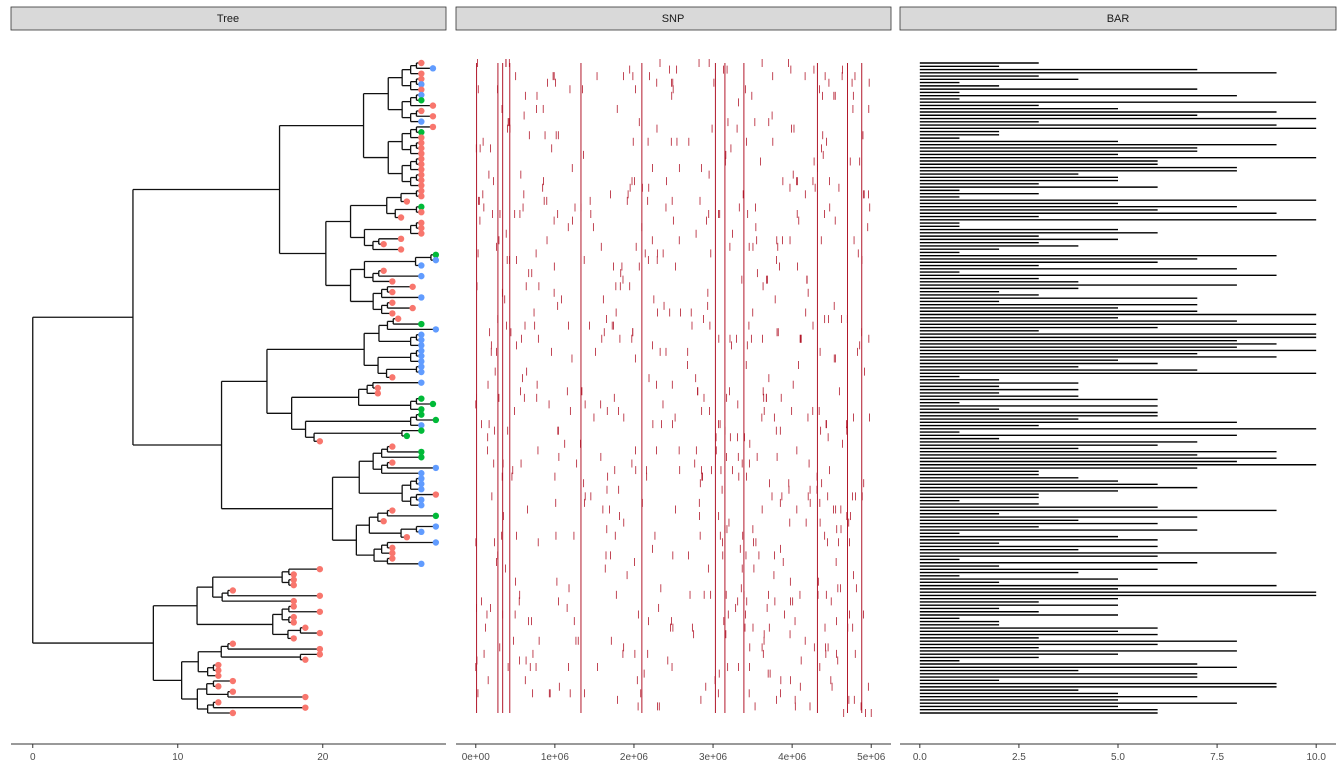  Describe the element at coordinates (1316, 757) in the screenshot. I see `bar-x-tick-label: 10.0` at that location.